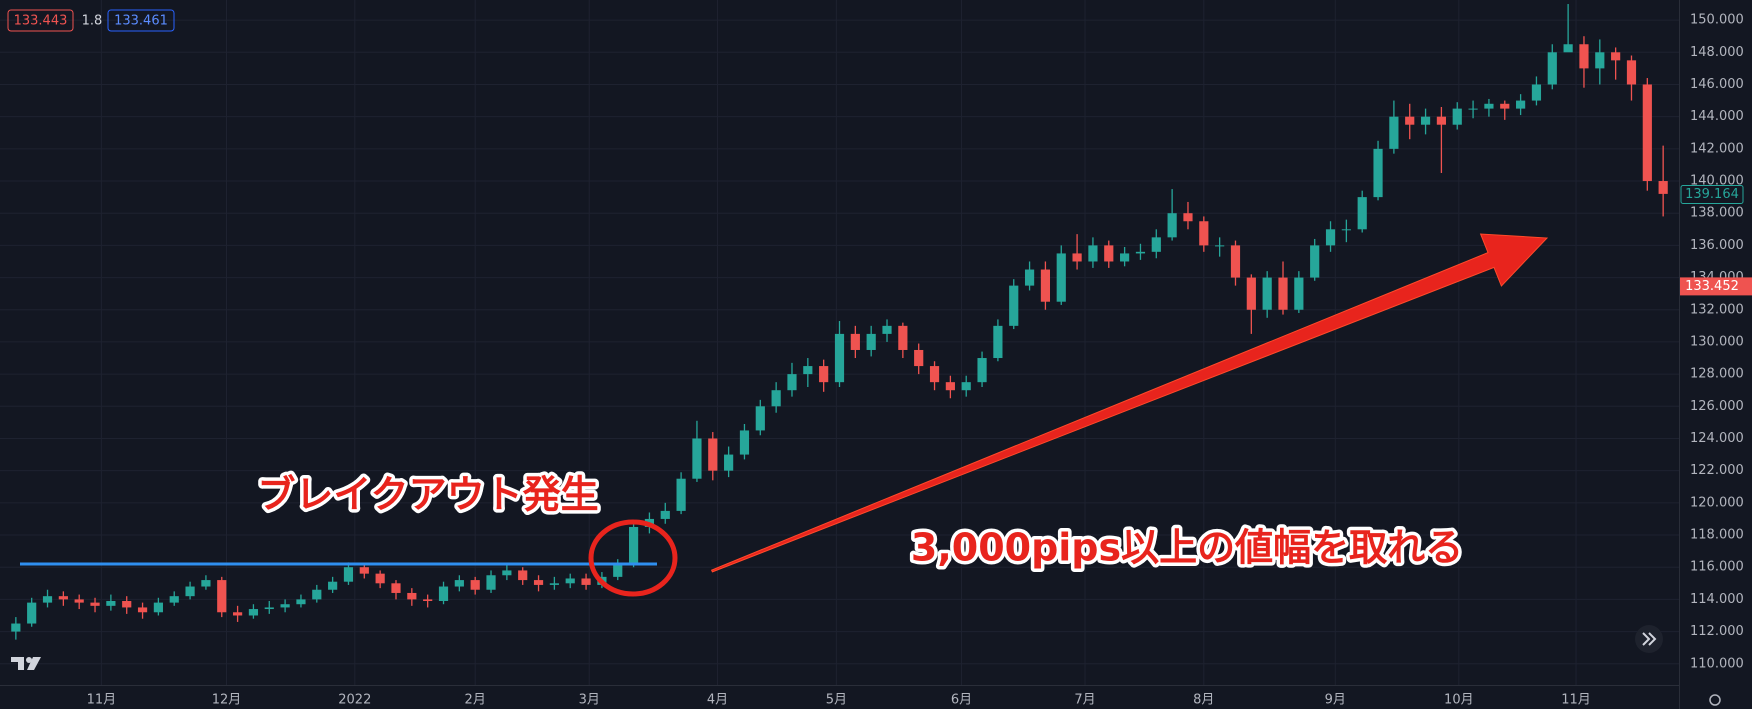 The width and height of the screenshot is (1752, 709). Describe the element at coordinates (717, 700) in the screenshot. I see `x-tick-label: 4月` at that location.